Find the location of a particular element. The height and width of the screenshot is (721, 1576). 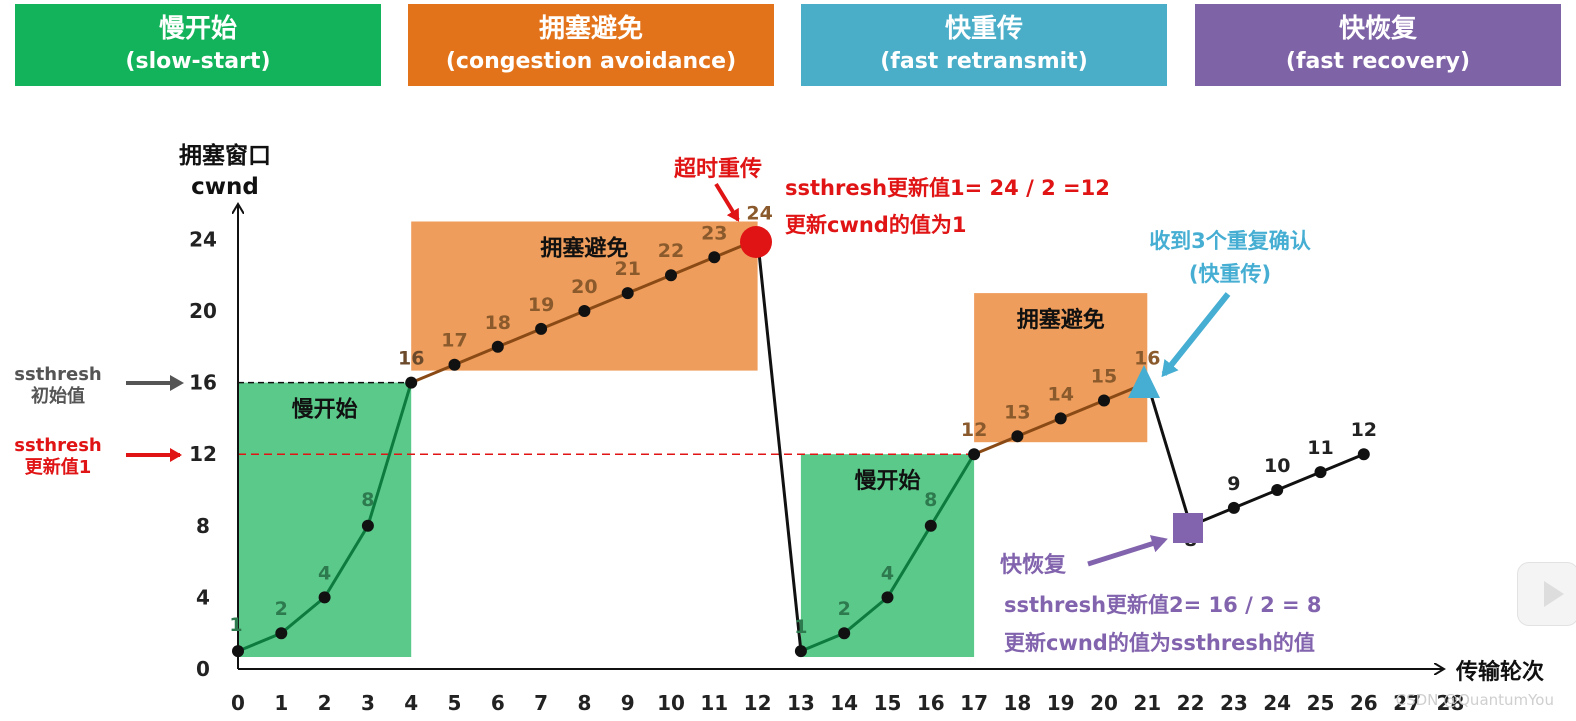

cwnd-point-label: 1 is located at coordinates (235, 625).